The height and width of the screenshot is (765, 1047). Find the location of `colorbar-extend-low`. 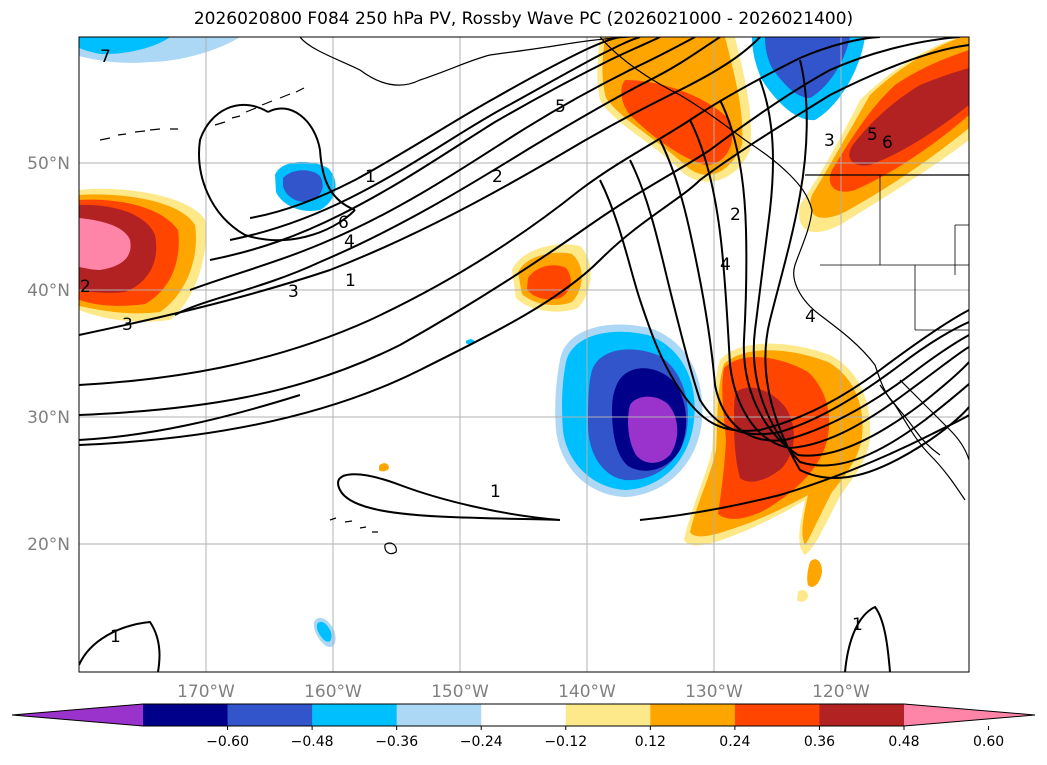

colorbar-extend-low is located at coordinates (77, 715).